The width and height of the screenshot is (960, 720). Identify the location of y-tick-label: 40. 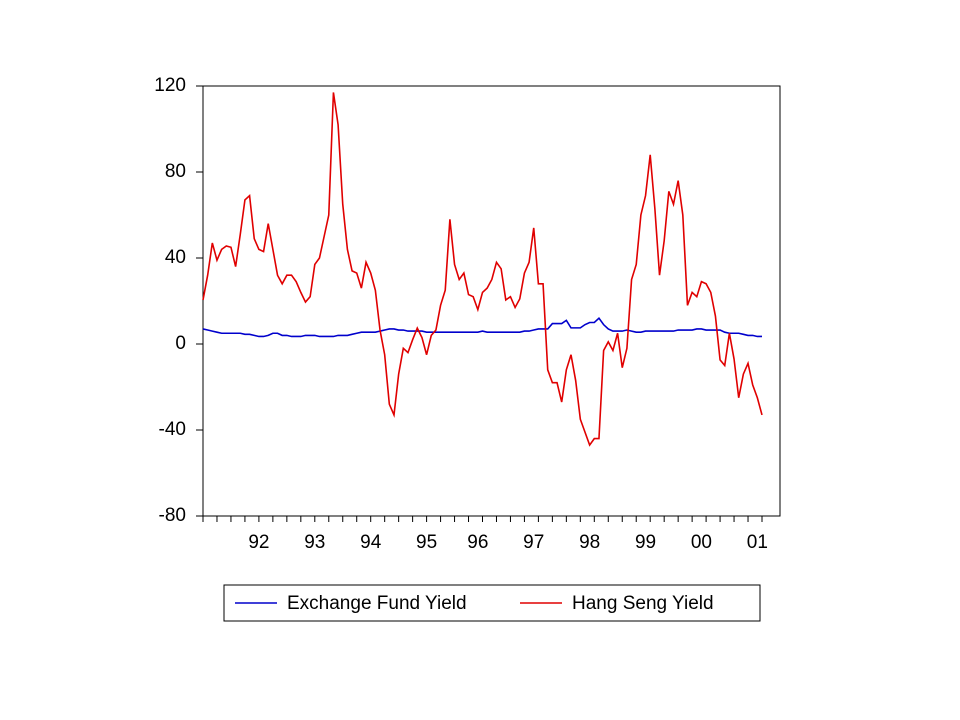
(175, 257).